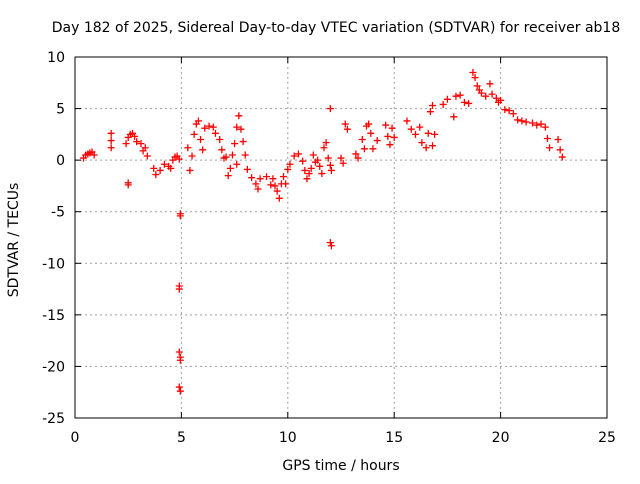 This screenshot has width=640, height=484. Describe the element at coordinates (60, 110) in the screenshot. I see `y-tick-label: 5` at that location.